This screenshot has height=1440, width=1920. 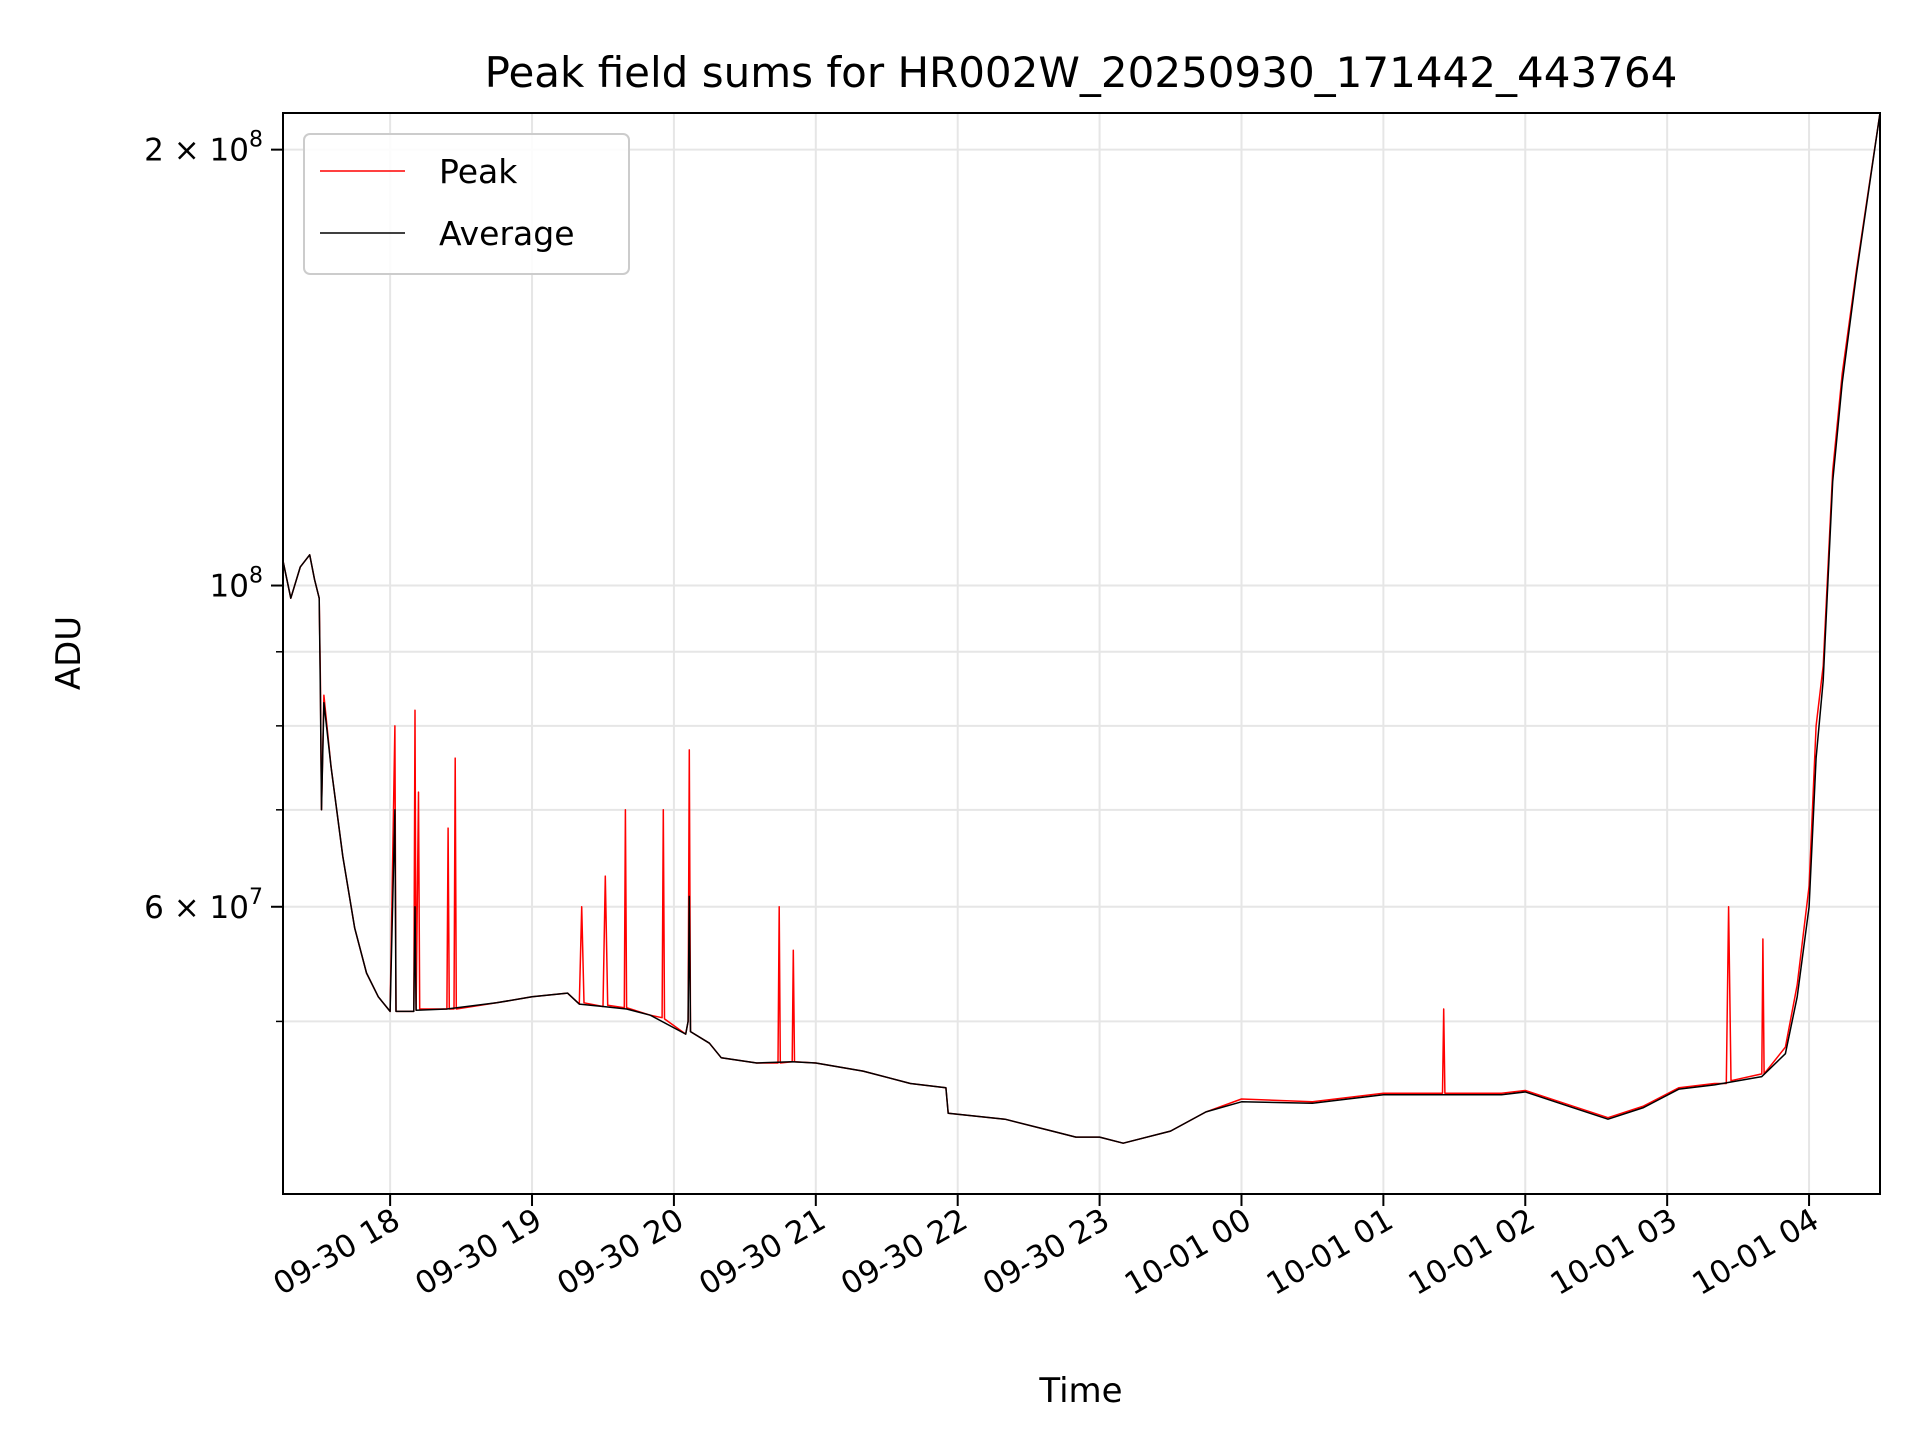 I want to click on y-tick-label: 108, so click(x=236, y=584).